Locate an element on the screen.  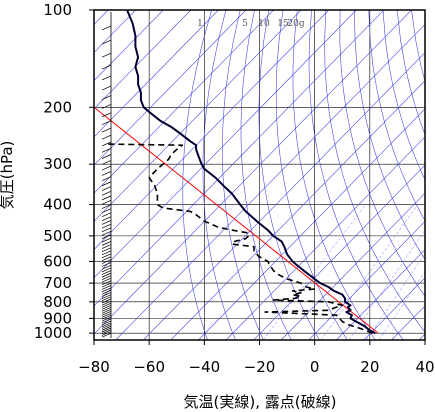
mixing-ratio-label: 10 is located at coordinates (264, 24).